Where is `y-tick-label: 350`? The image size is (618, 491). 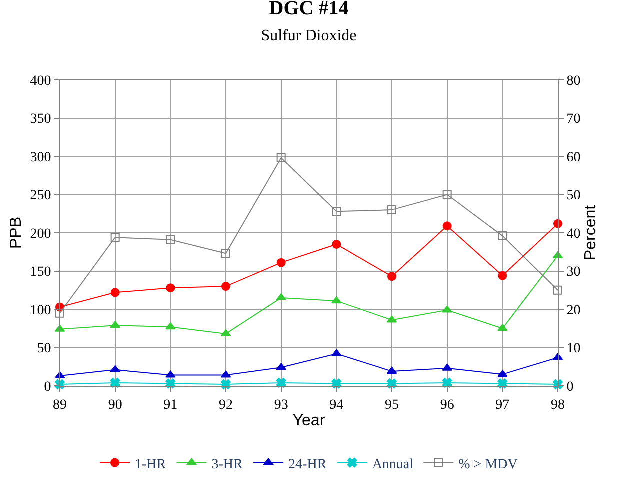 y-tick-label: 350 is located at coordinates (41, 120).